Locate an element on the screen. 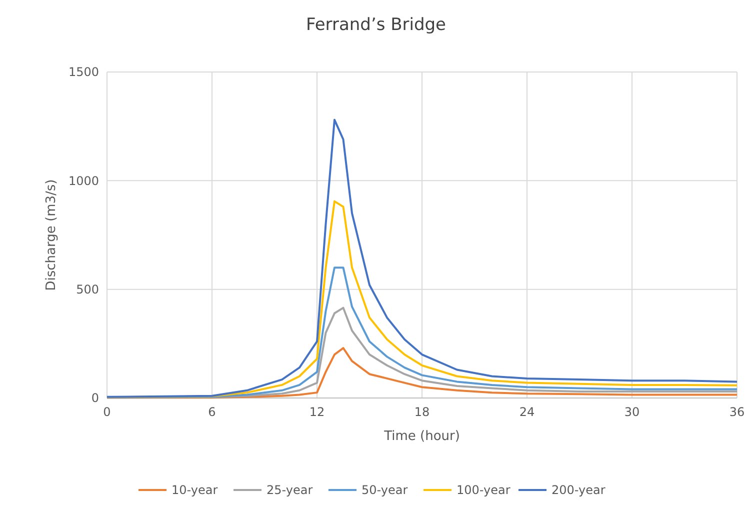  y-tick-label: 1000 is located at coordinates (83, 181).